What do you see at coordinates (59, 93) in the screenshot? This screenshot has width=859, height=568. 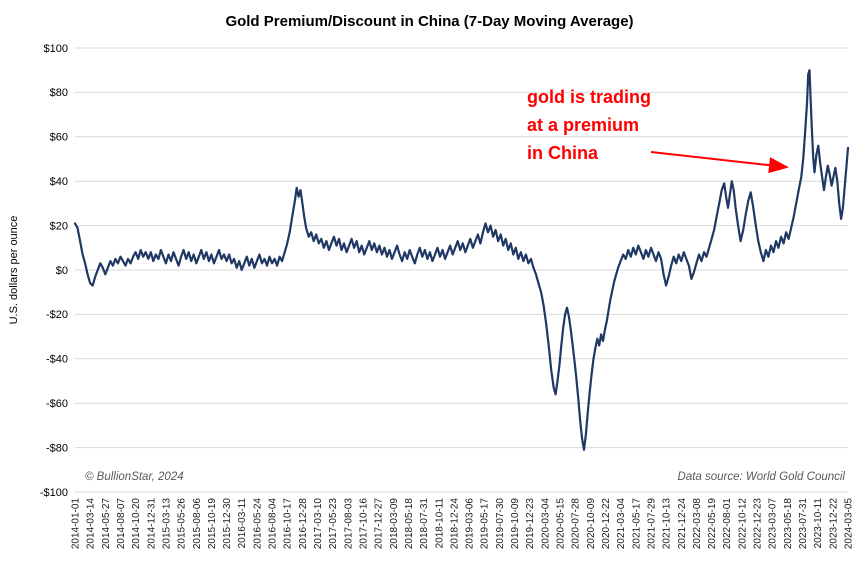 I see `y-tick-label: $80` at bounding box center [59, 93].